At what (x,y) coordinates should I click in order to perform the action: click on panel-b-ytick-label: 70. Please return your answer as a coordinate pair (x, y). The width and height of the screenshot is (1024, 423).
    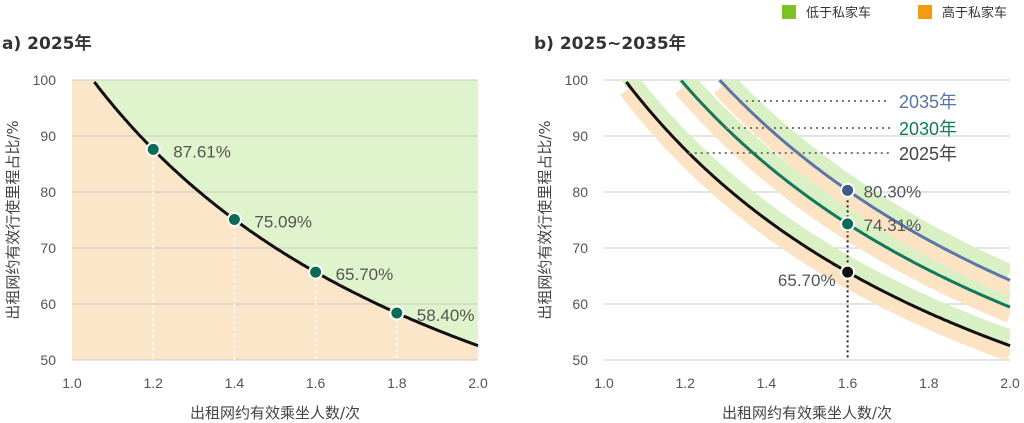
    Looking at the image, I should click on (580, 248).